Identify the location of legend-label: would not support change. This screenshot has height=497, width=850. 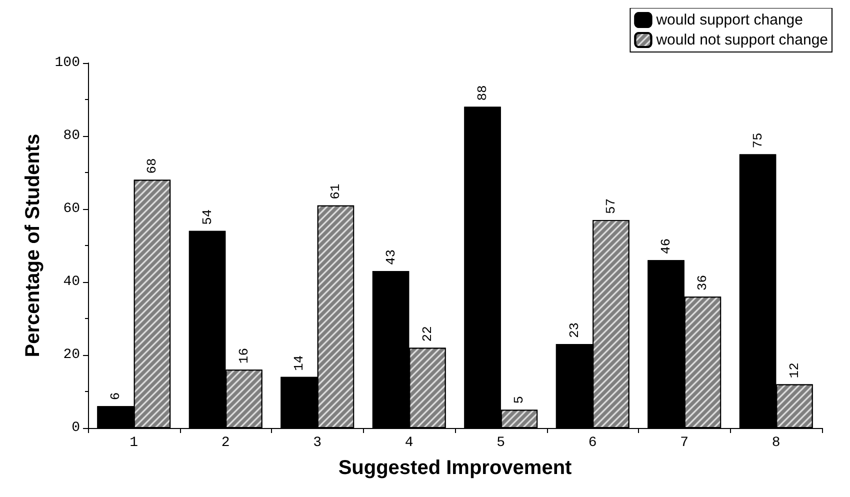
(741, 40).